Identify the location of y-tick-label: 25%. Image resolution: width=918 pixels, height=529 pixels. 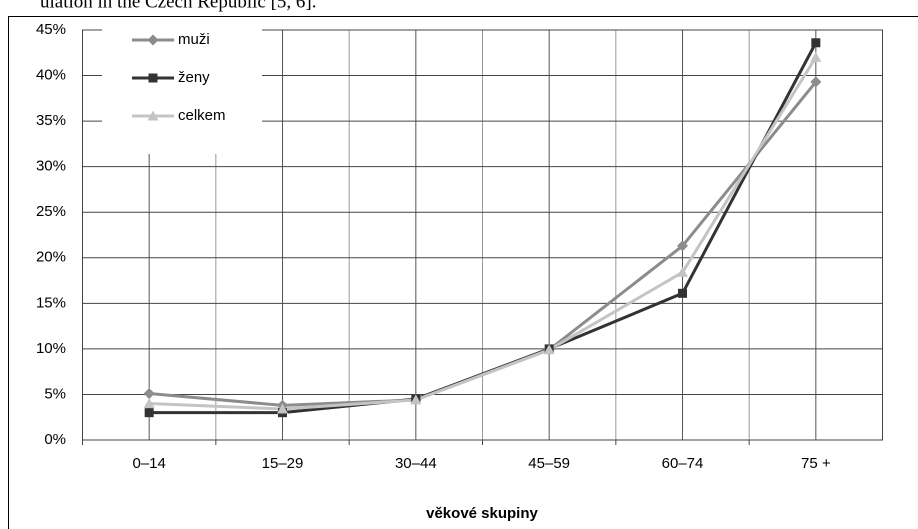
(51, 211).